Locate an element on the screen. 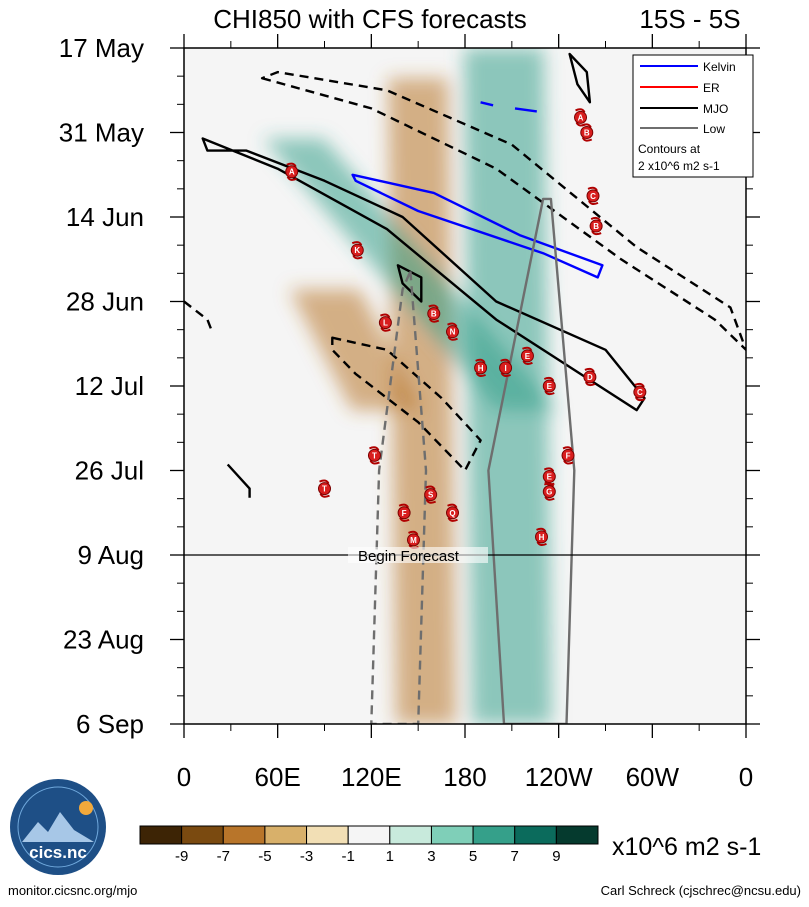 The image size is (809, 907). storm-marker: S is located at coordinates (431, 494).